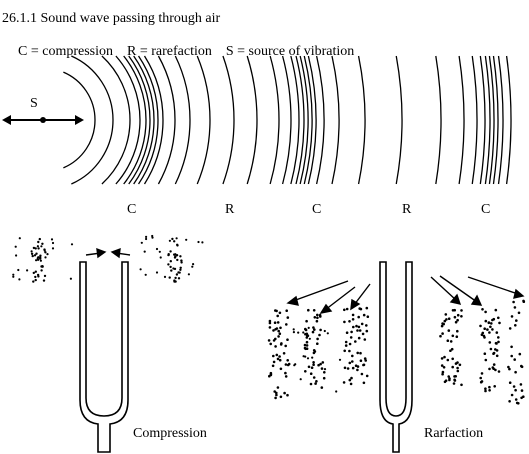 The height and width of the screenshot is (454, 529). I want to click on arrow-out-1-head-icon, so click(292, 300).